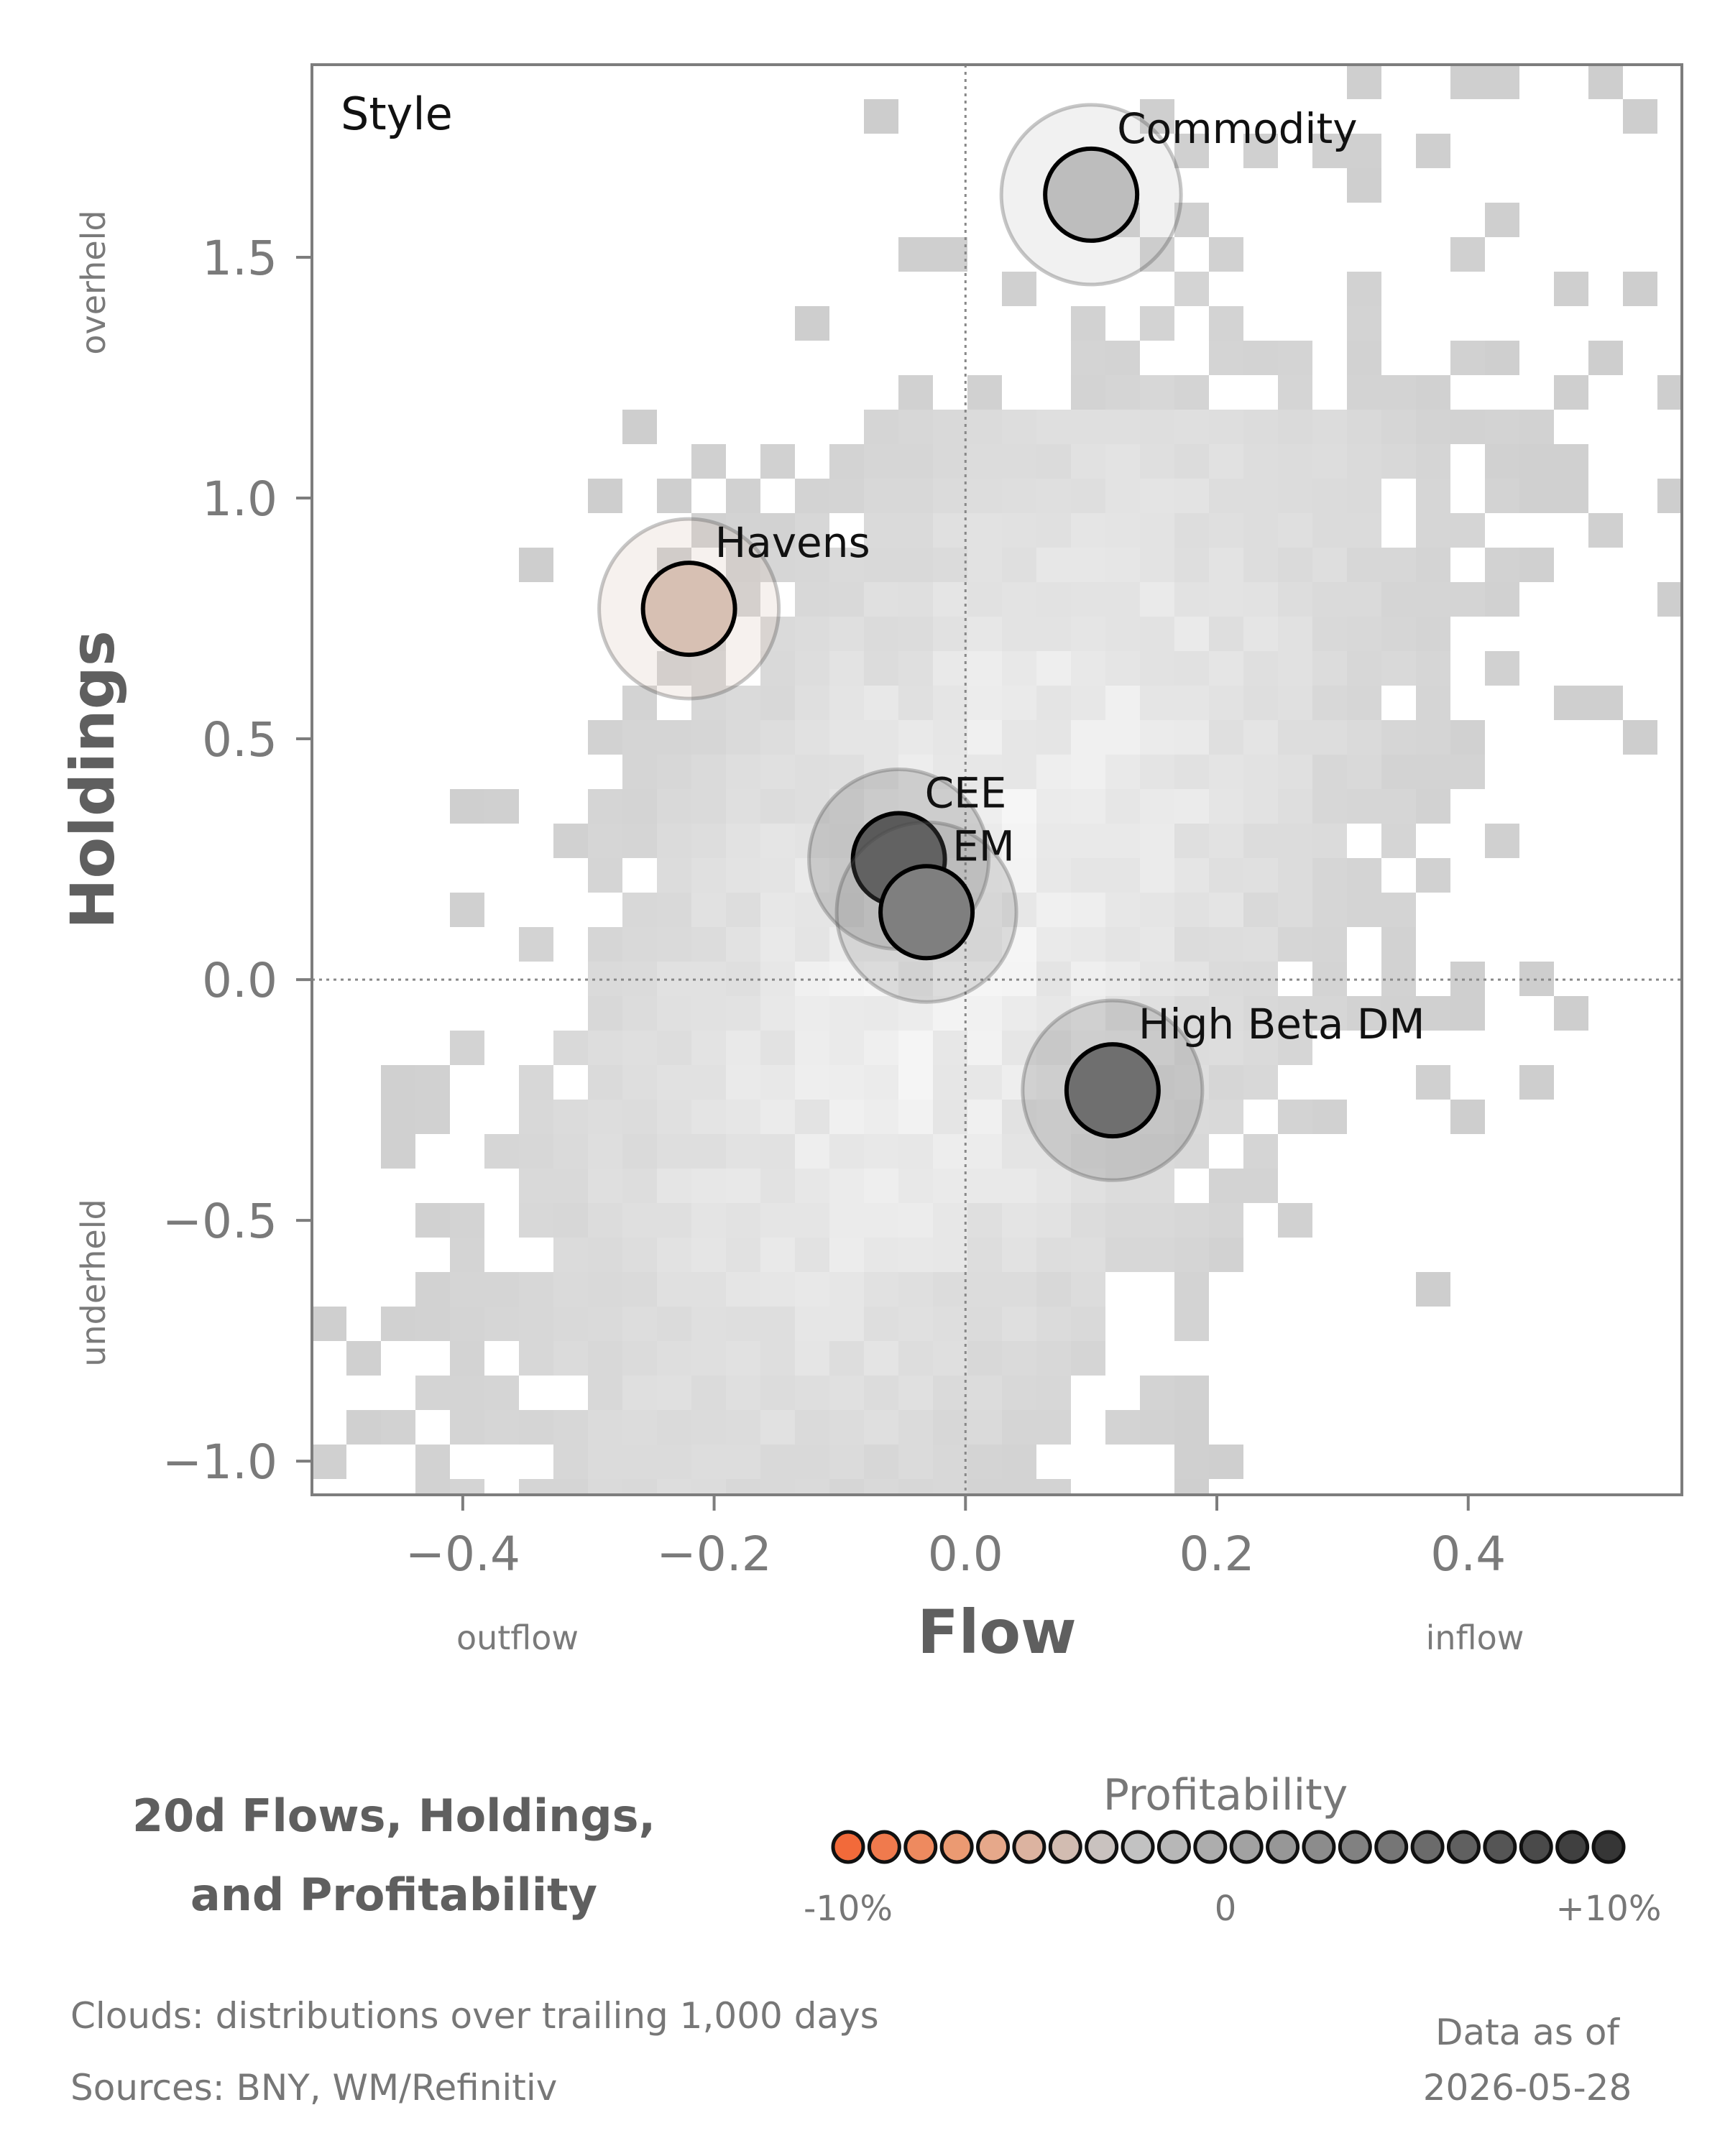  What do you see at coordinates (239, 981) in the screenshot?
I see `y-tick-label: 0.0` at bounding box center [239, 981].